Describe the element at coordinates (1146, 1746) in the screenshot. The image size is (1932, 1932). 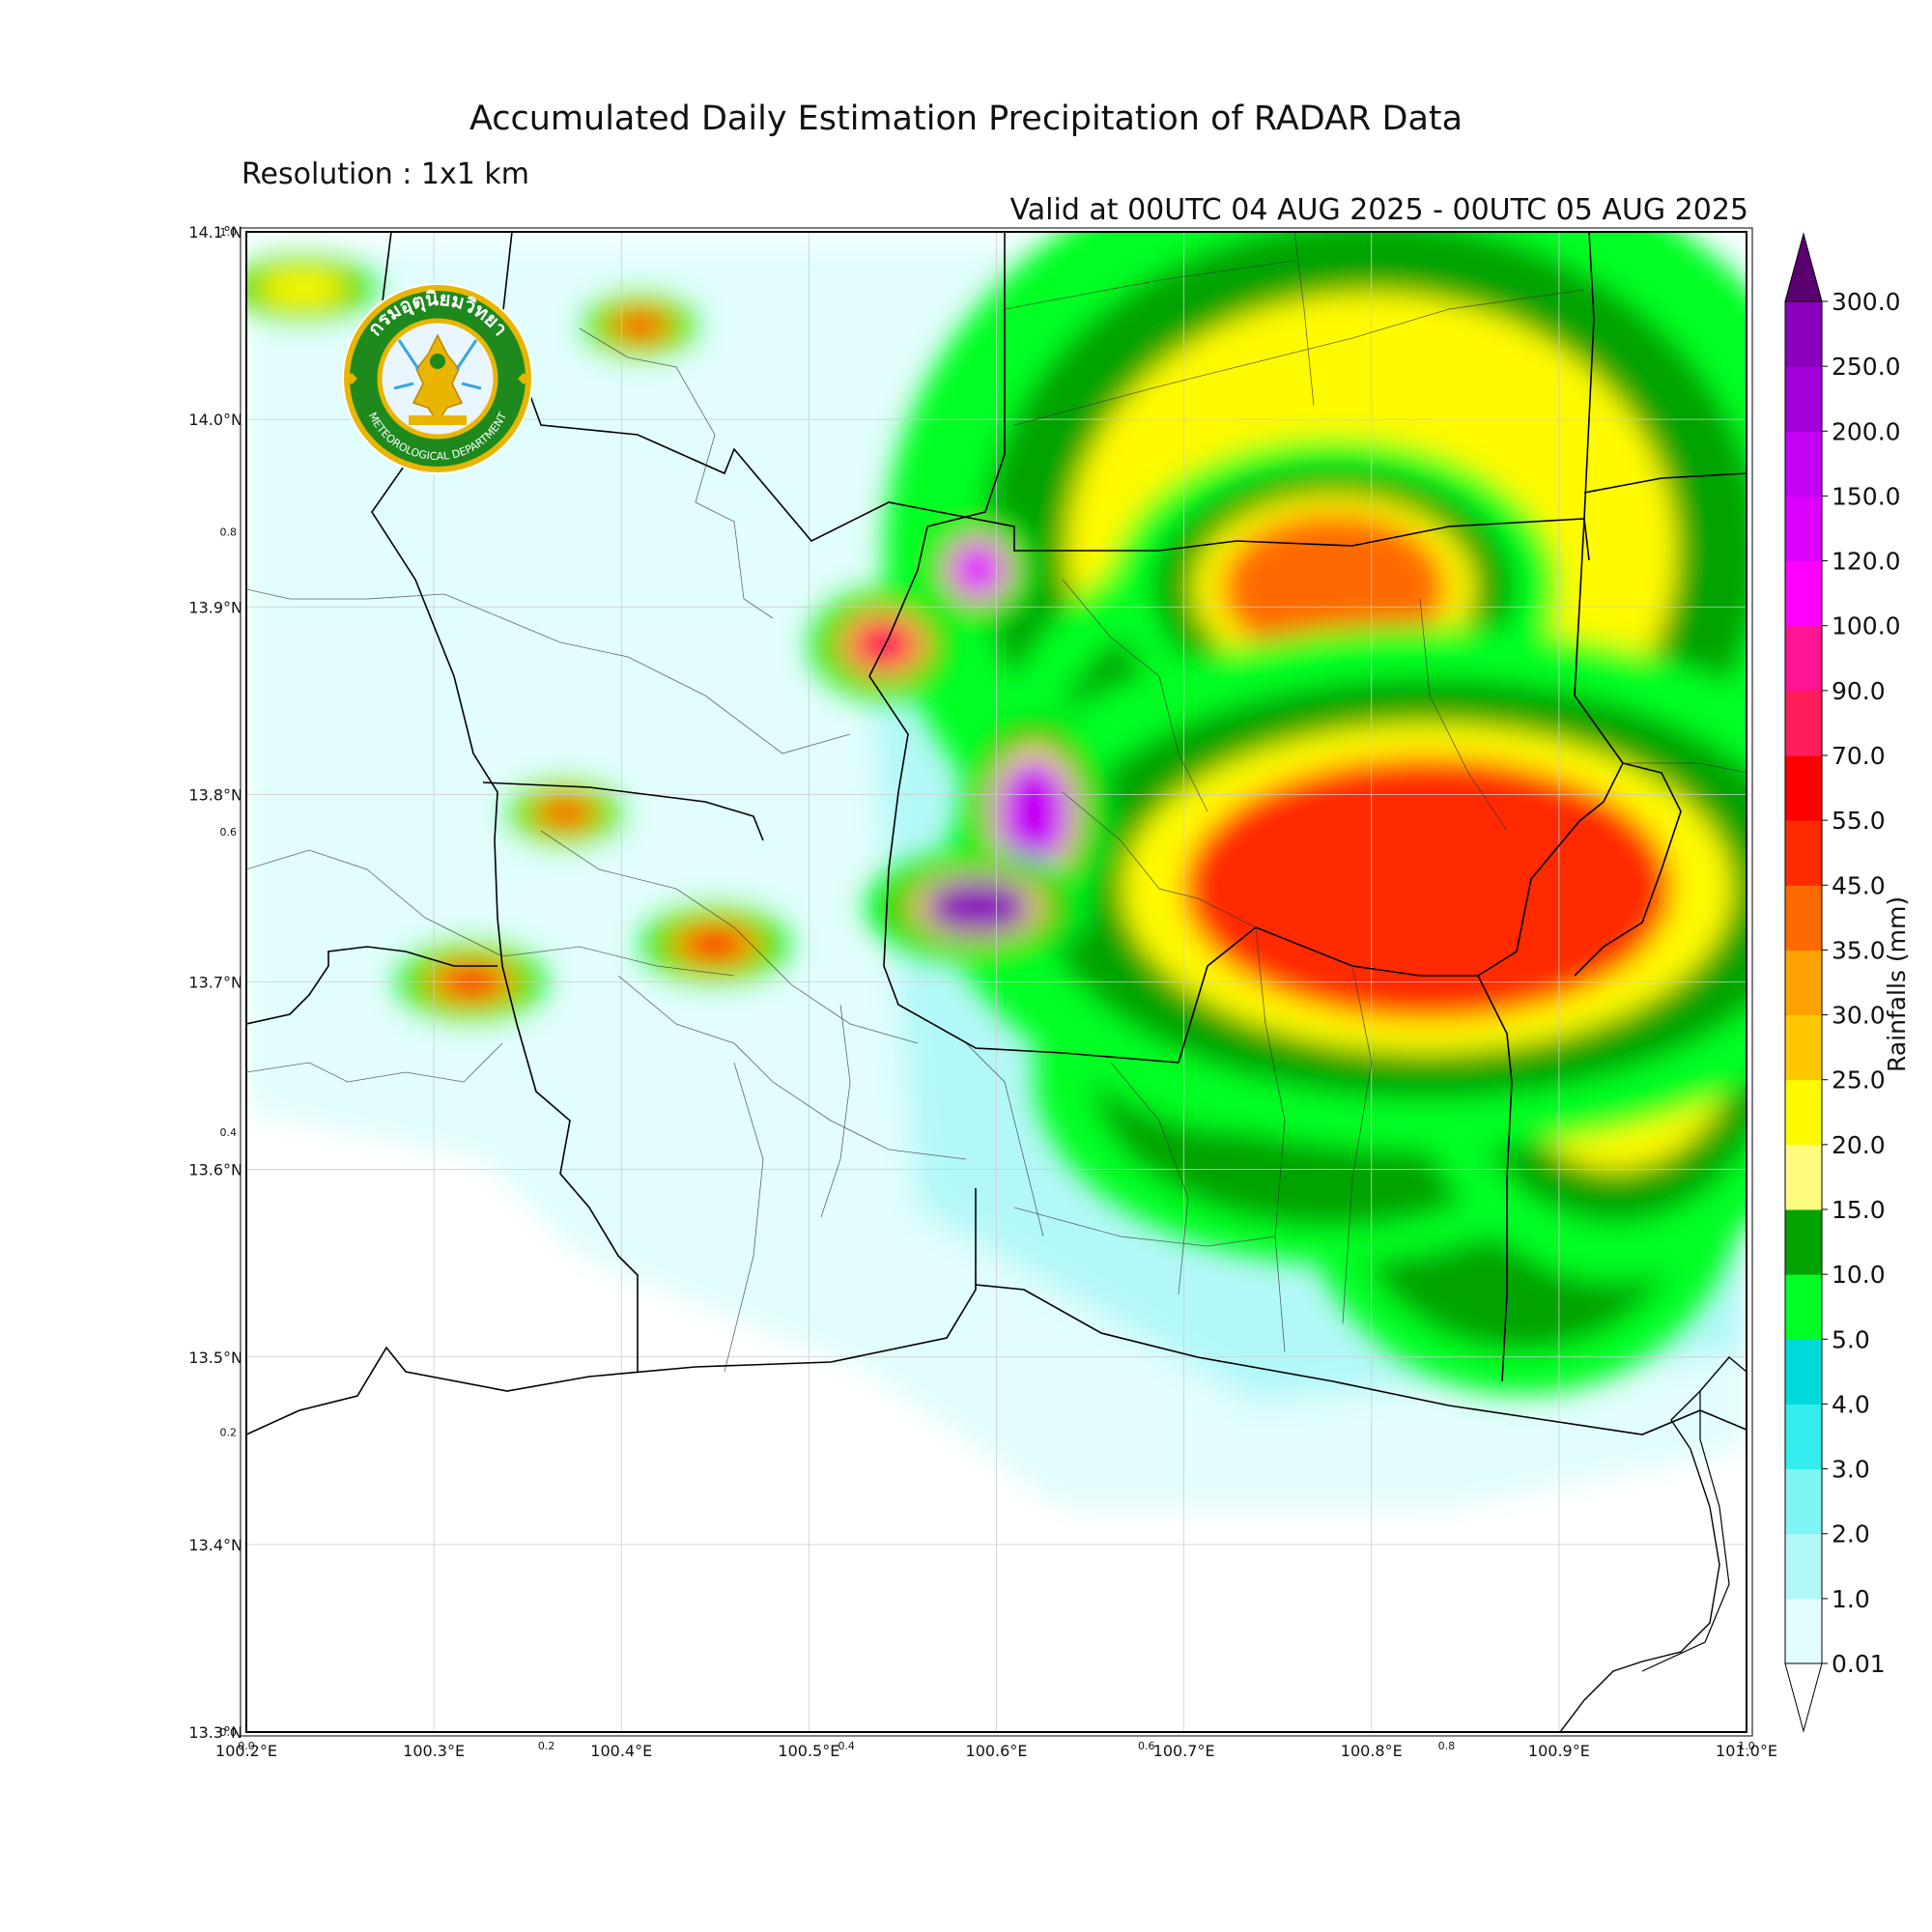
I see `minor-x-tick-label: 0.6` at that location.